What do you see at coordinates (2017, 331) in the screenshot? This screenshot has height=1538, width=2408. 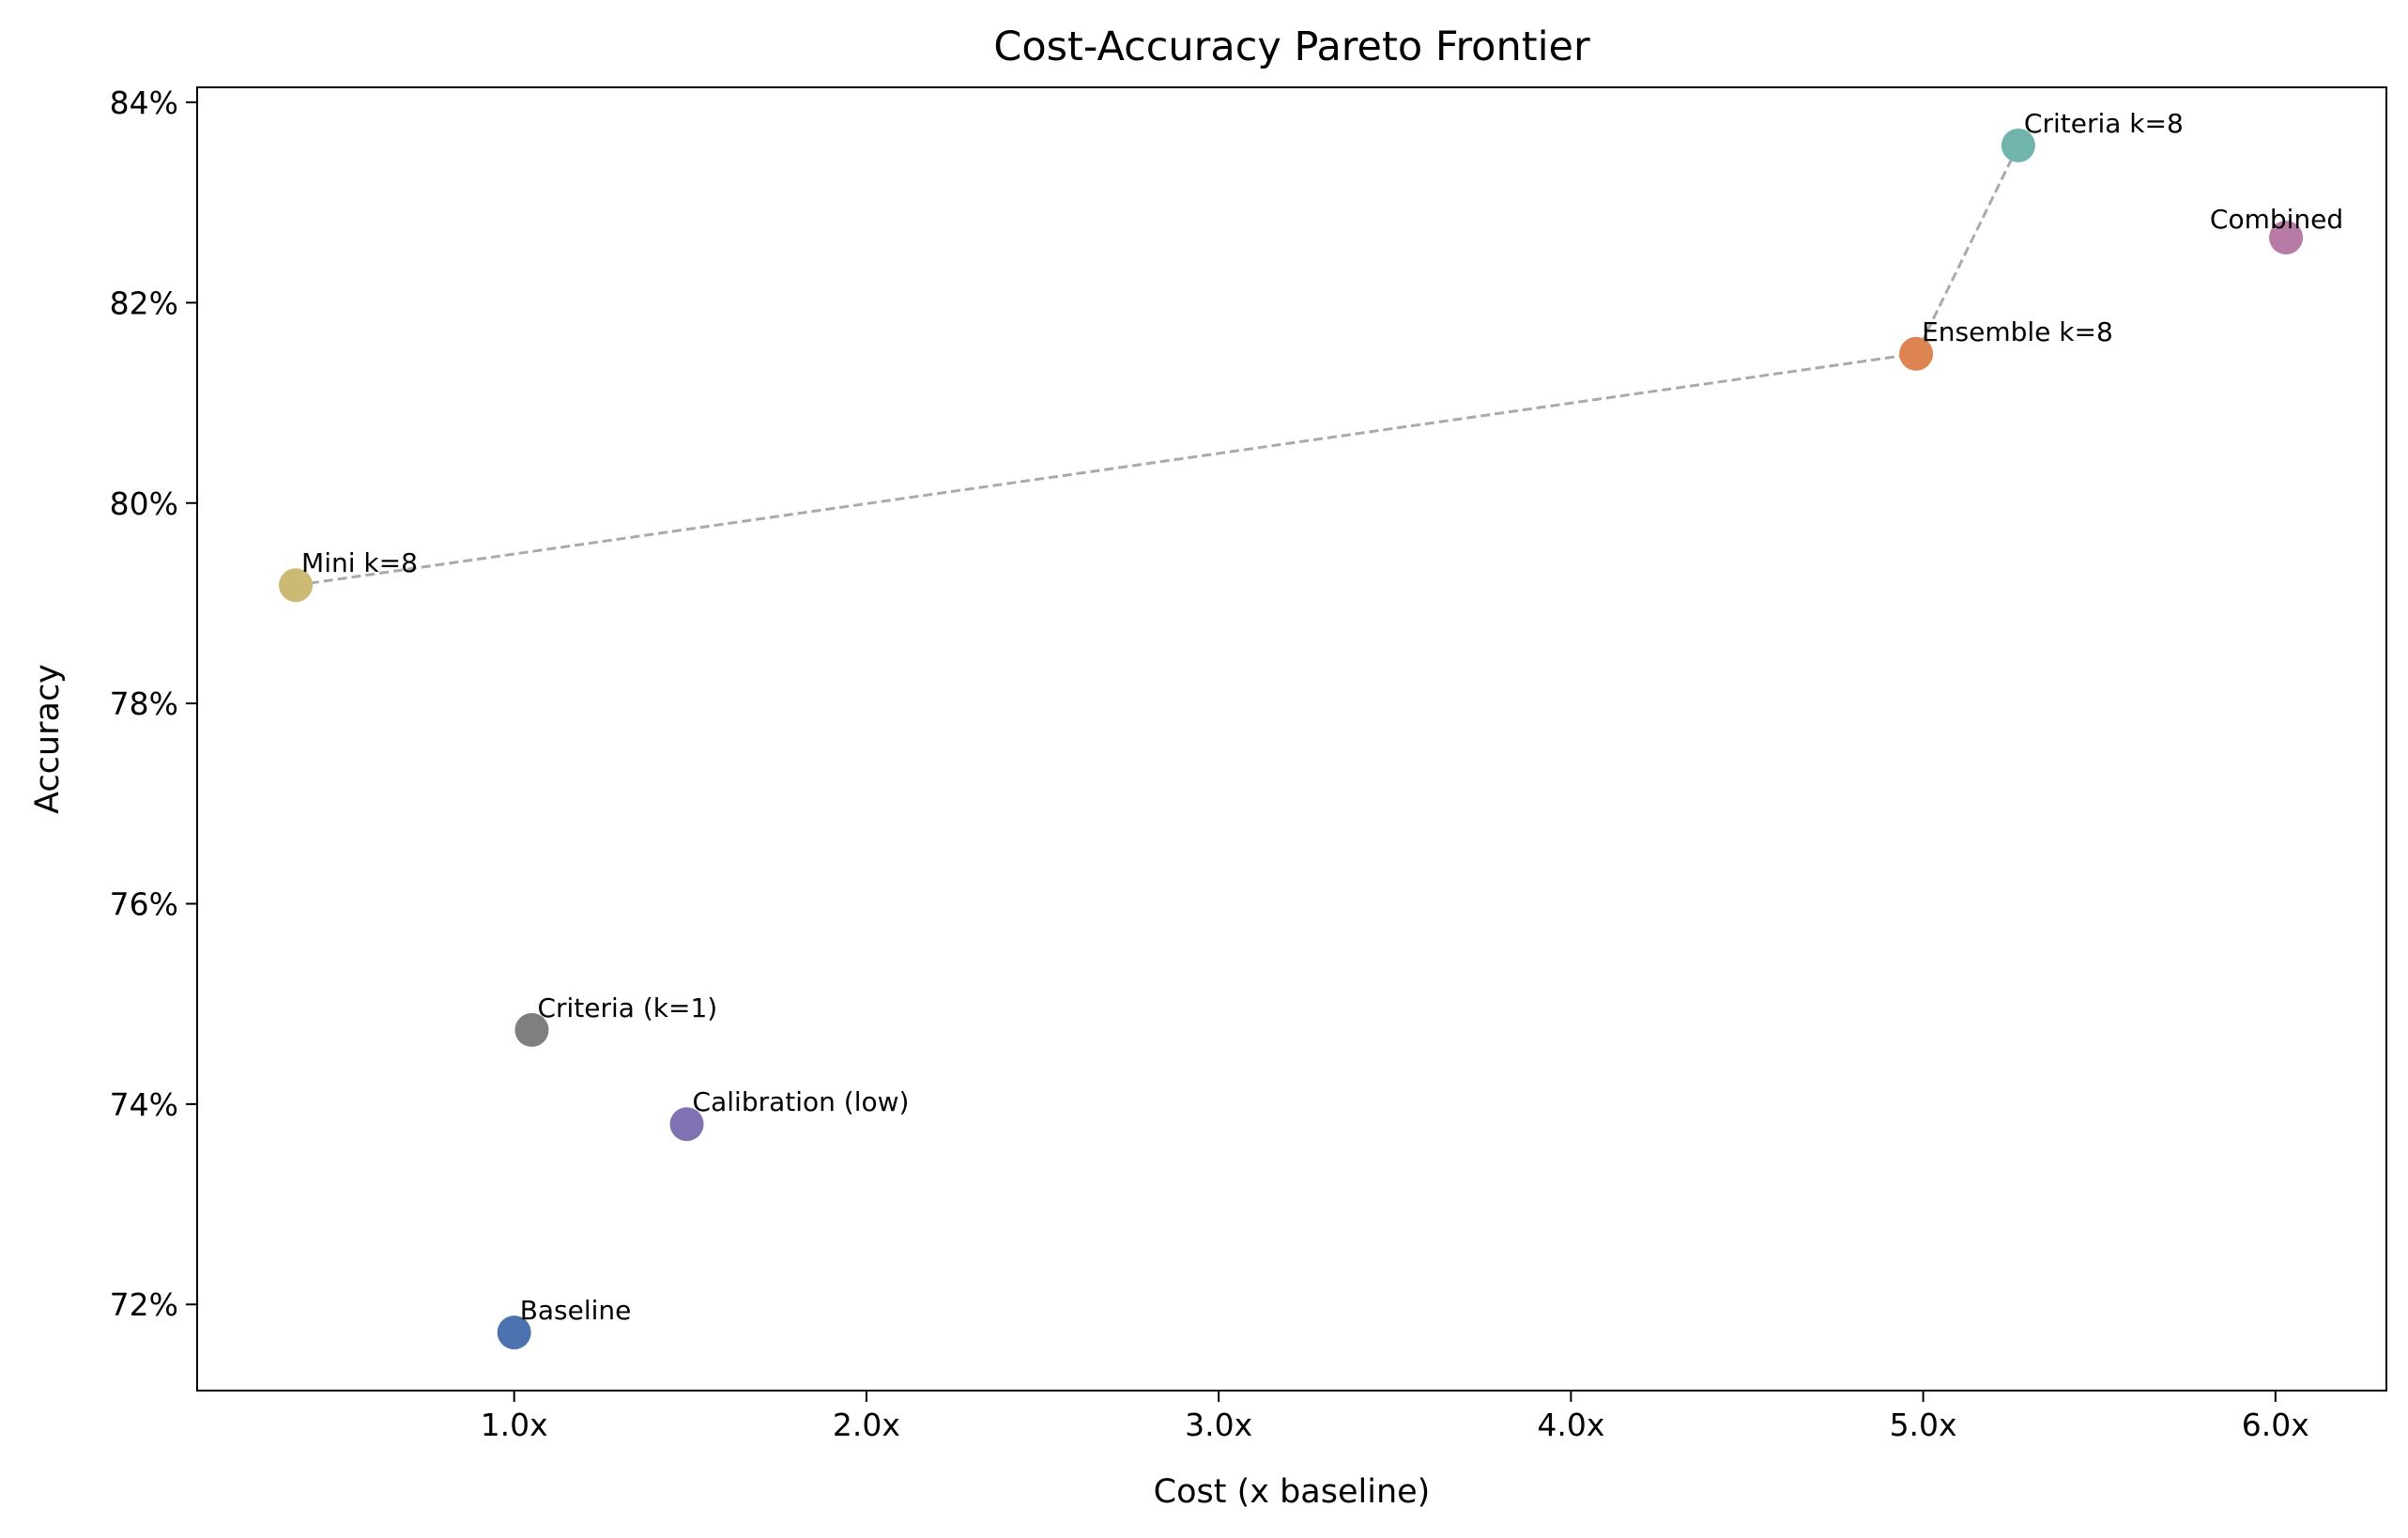 I see `point-label: Ensemble k=8` at bounding box center [2017, 331].